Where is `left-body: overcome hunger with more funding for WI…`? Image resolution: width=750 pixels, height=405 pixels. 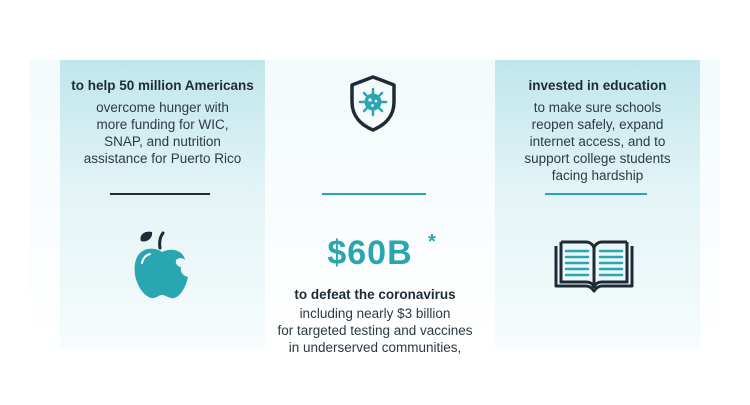
left-body: overcome hunger with more funding for WI… is located at coordinates (162, 133).